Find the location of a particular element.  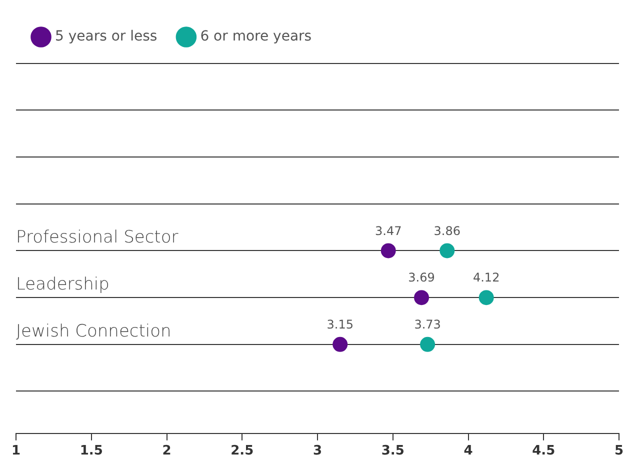

data-label: 3.69 is located at coordinates (421, 277).